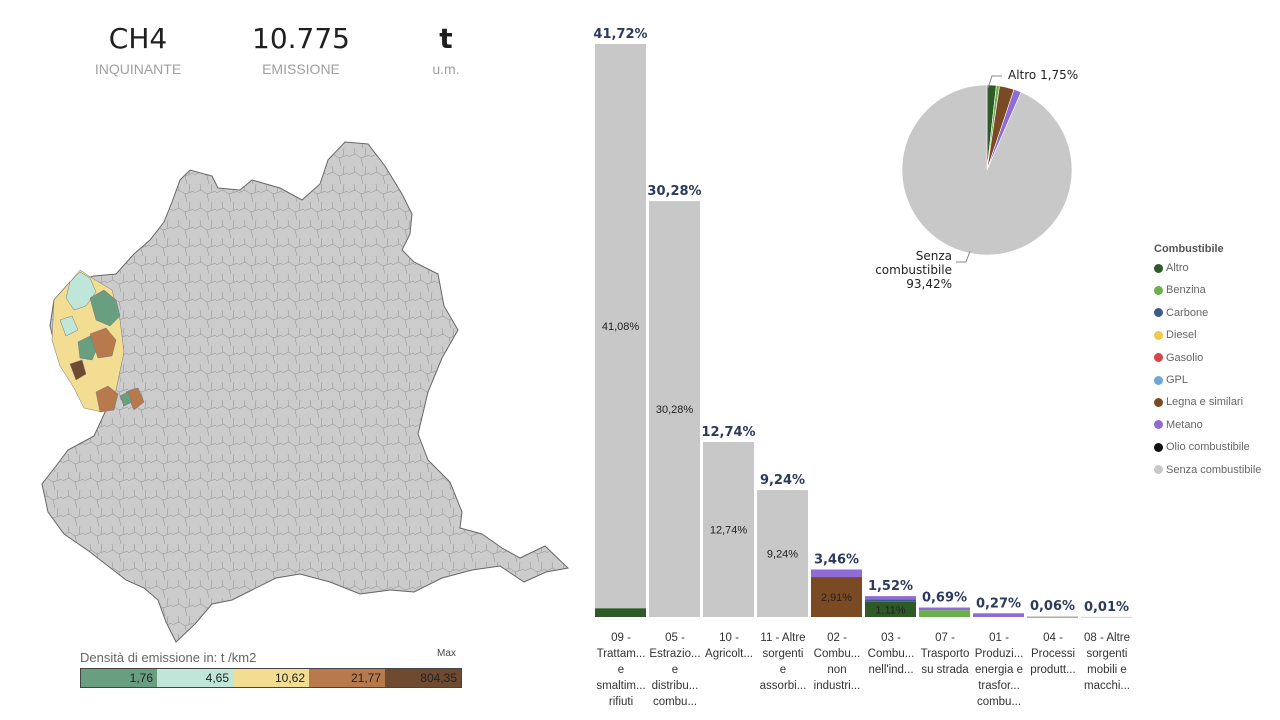  What do you see at coordinates (1106, 607) in the screenshot?
I see `bar-total-label: 0,01%` at bounding box center [1106, 607].